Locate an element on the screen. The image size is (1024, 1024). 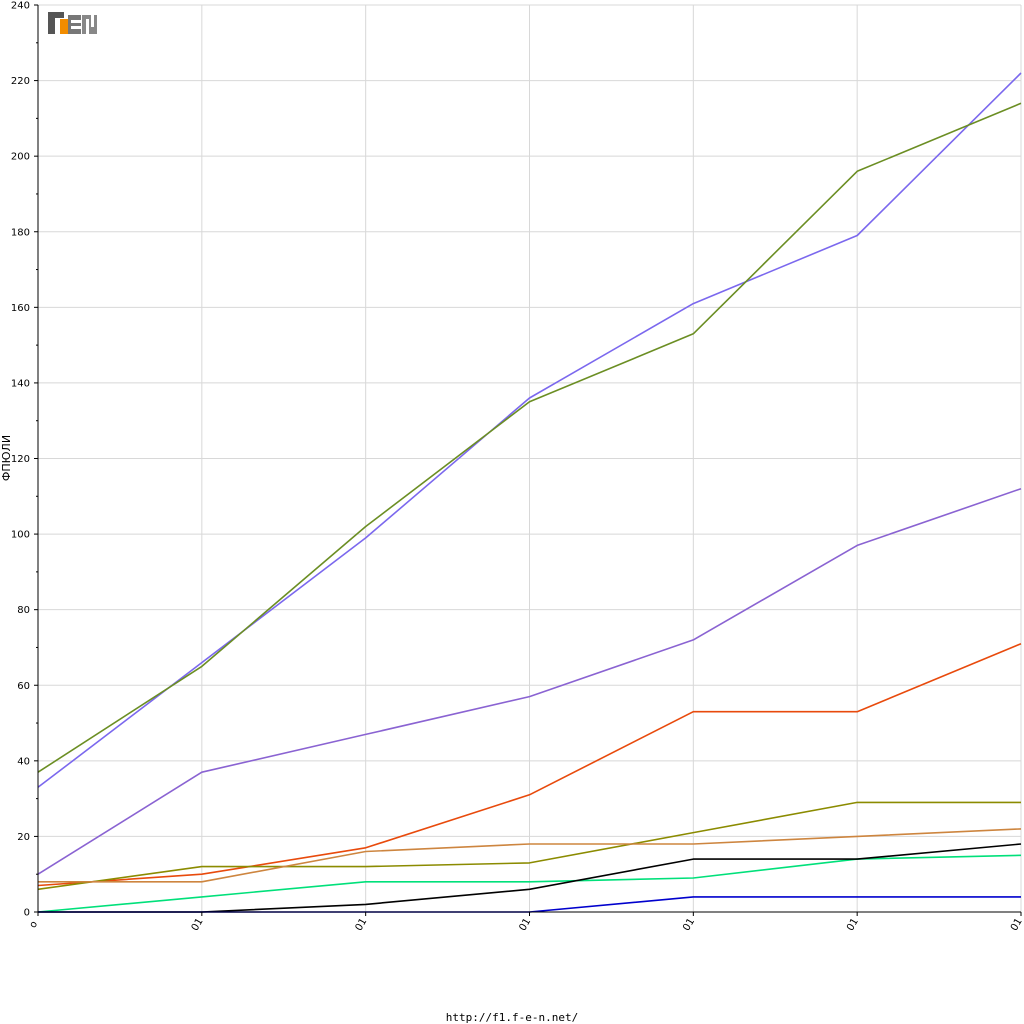
logo-f-top is located at coordinates (56, 15).